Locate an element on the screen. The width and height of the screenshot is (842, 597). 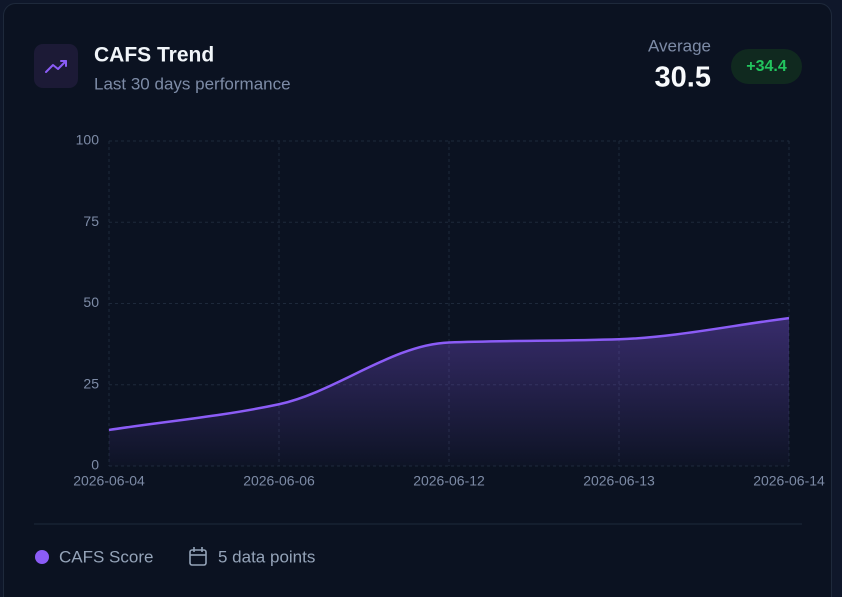
trend-icon-bg is located at coordinates (56, 66).